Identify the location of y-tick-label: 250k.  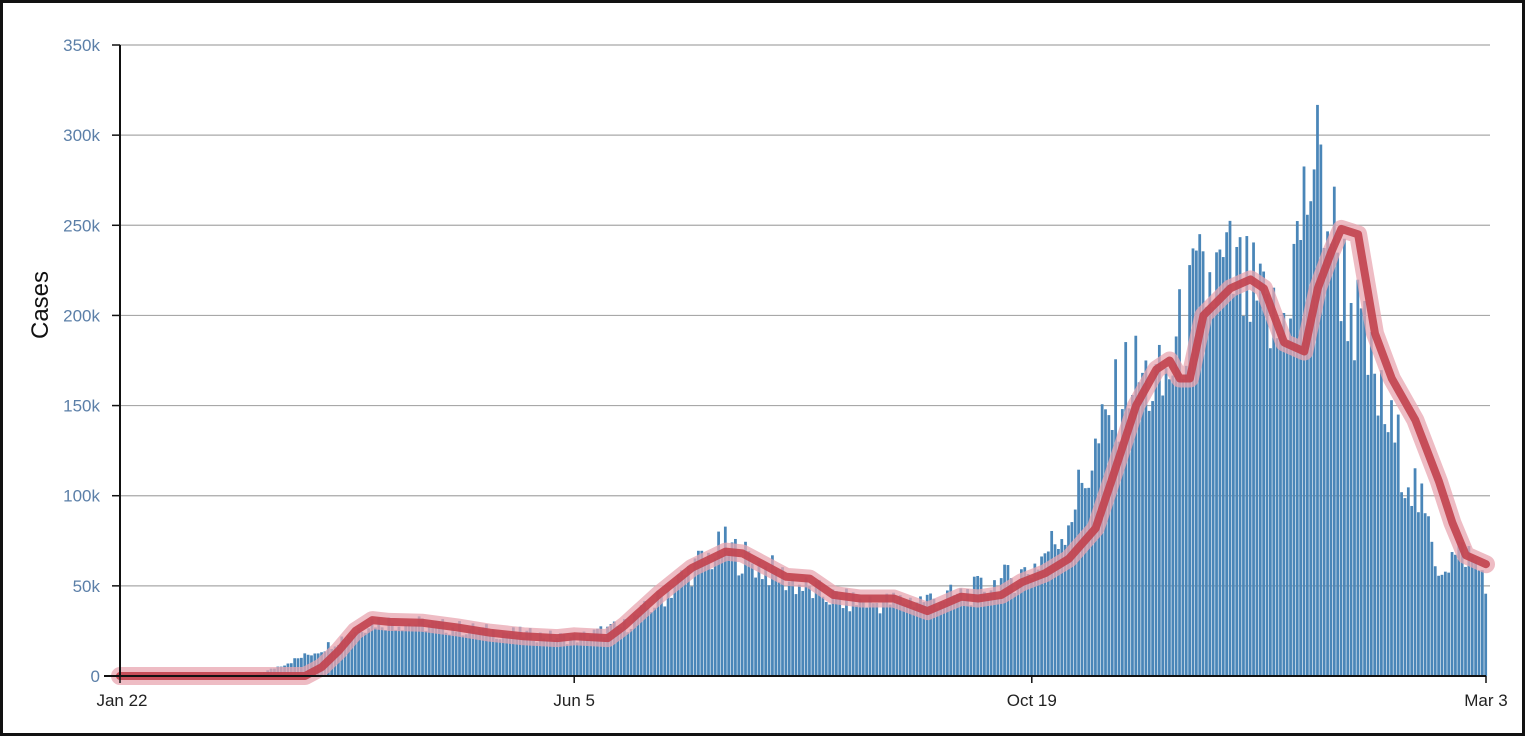
(81, 225).